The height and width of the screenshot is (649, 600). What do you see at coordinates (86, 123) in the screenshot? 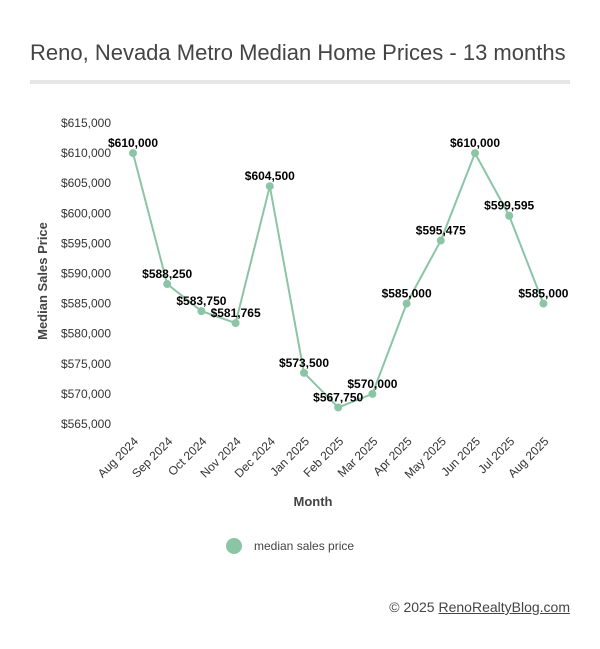
I see `y-tick-label: $615,000` at bounding box center [86, 123].